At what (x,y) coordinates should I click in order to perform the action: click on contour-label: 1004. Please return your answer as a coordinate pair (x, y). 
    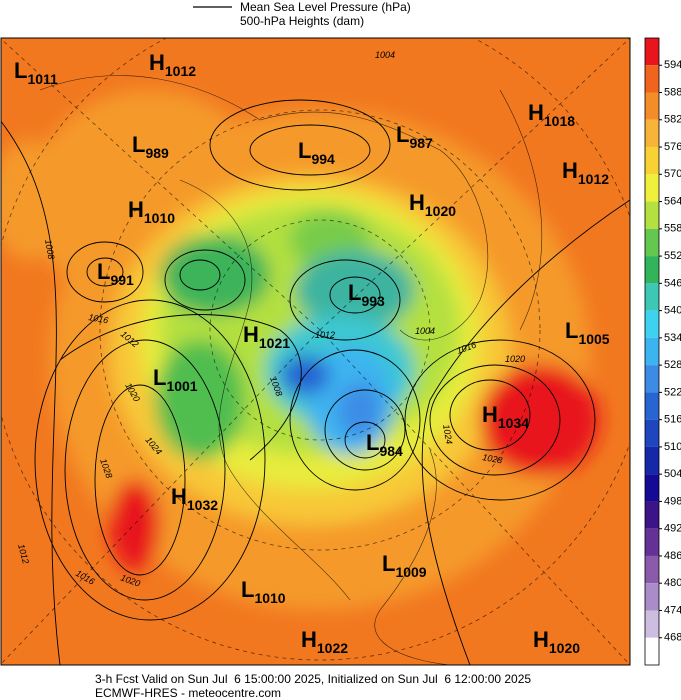
    Looking at the image, I should click on (385, 55).